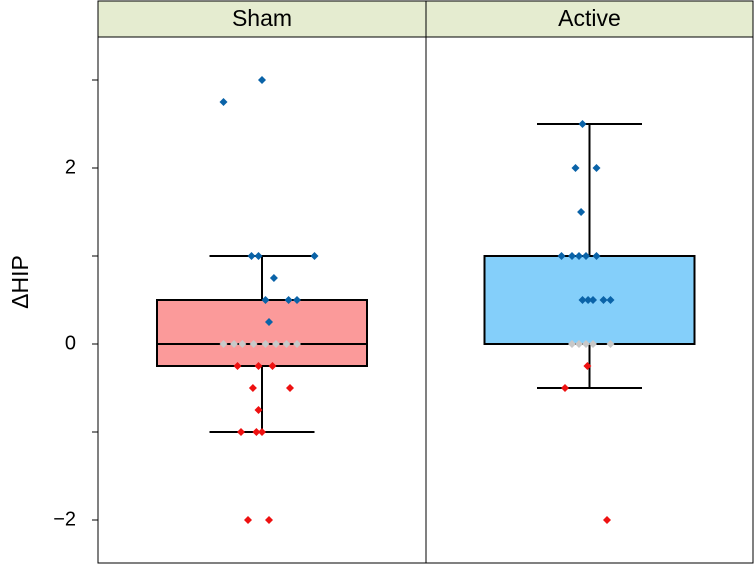 This screenshot has width=754, height=564. I want to click on y-tick-label: 0, so click(70, 343).